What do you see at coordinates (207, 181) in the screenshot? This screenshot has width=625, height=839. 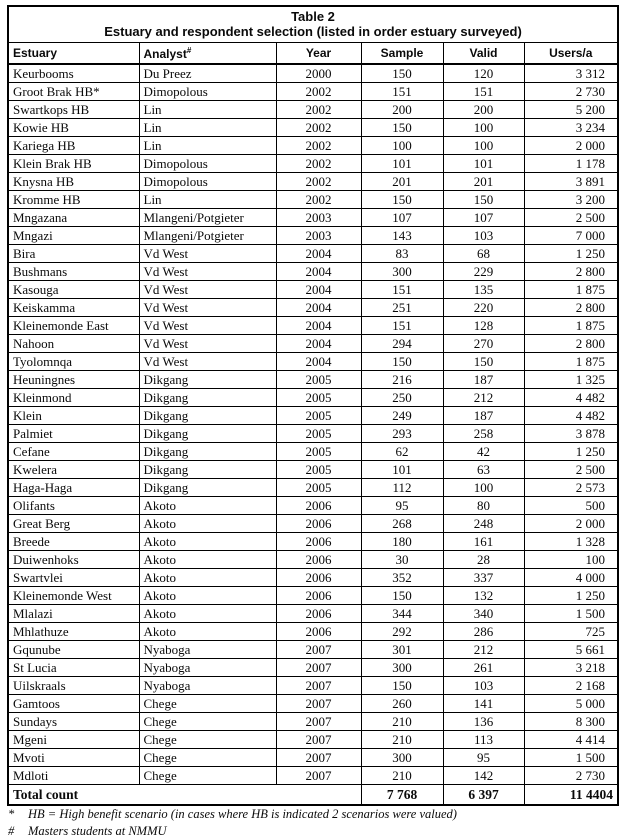 I see `table-cell: Dimopolous` at bounding box center [207, 181].